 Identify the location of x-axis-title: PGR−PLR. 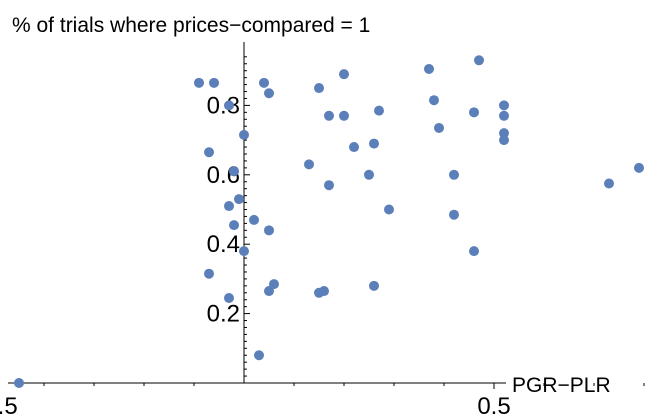
(561, 385).